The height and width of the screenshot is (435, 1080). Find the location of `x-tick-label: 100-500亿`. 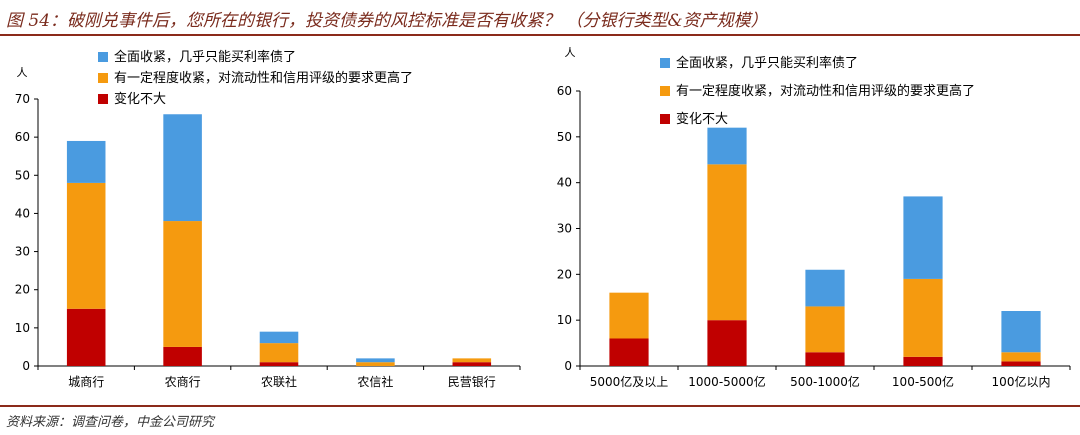

x-tick-label: 100-500亿 is located at coordinates (923, 381).